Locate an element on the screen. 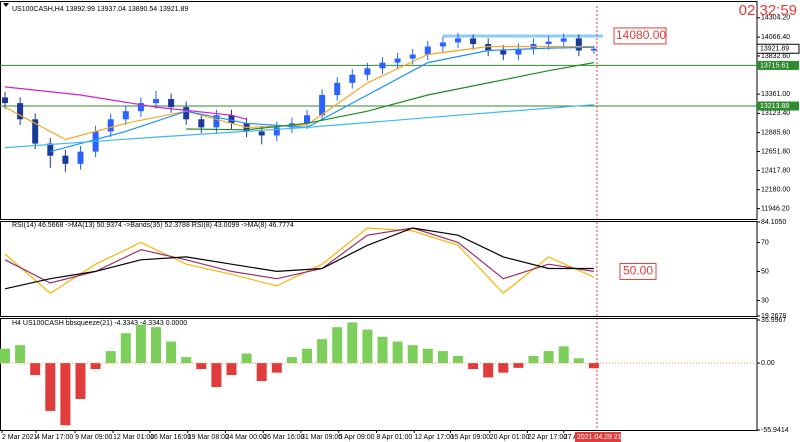 This screenshot has width=800, height=442. y-tick-label: 13361.00 is located at coordinates (775, 94).